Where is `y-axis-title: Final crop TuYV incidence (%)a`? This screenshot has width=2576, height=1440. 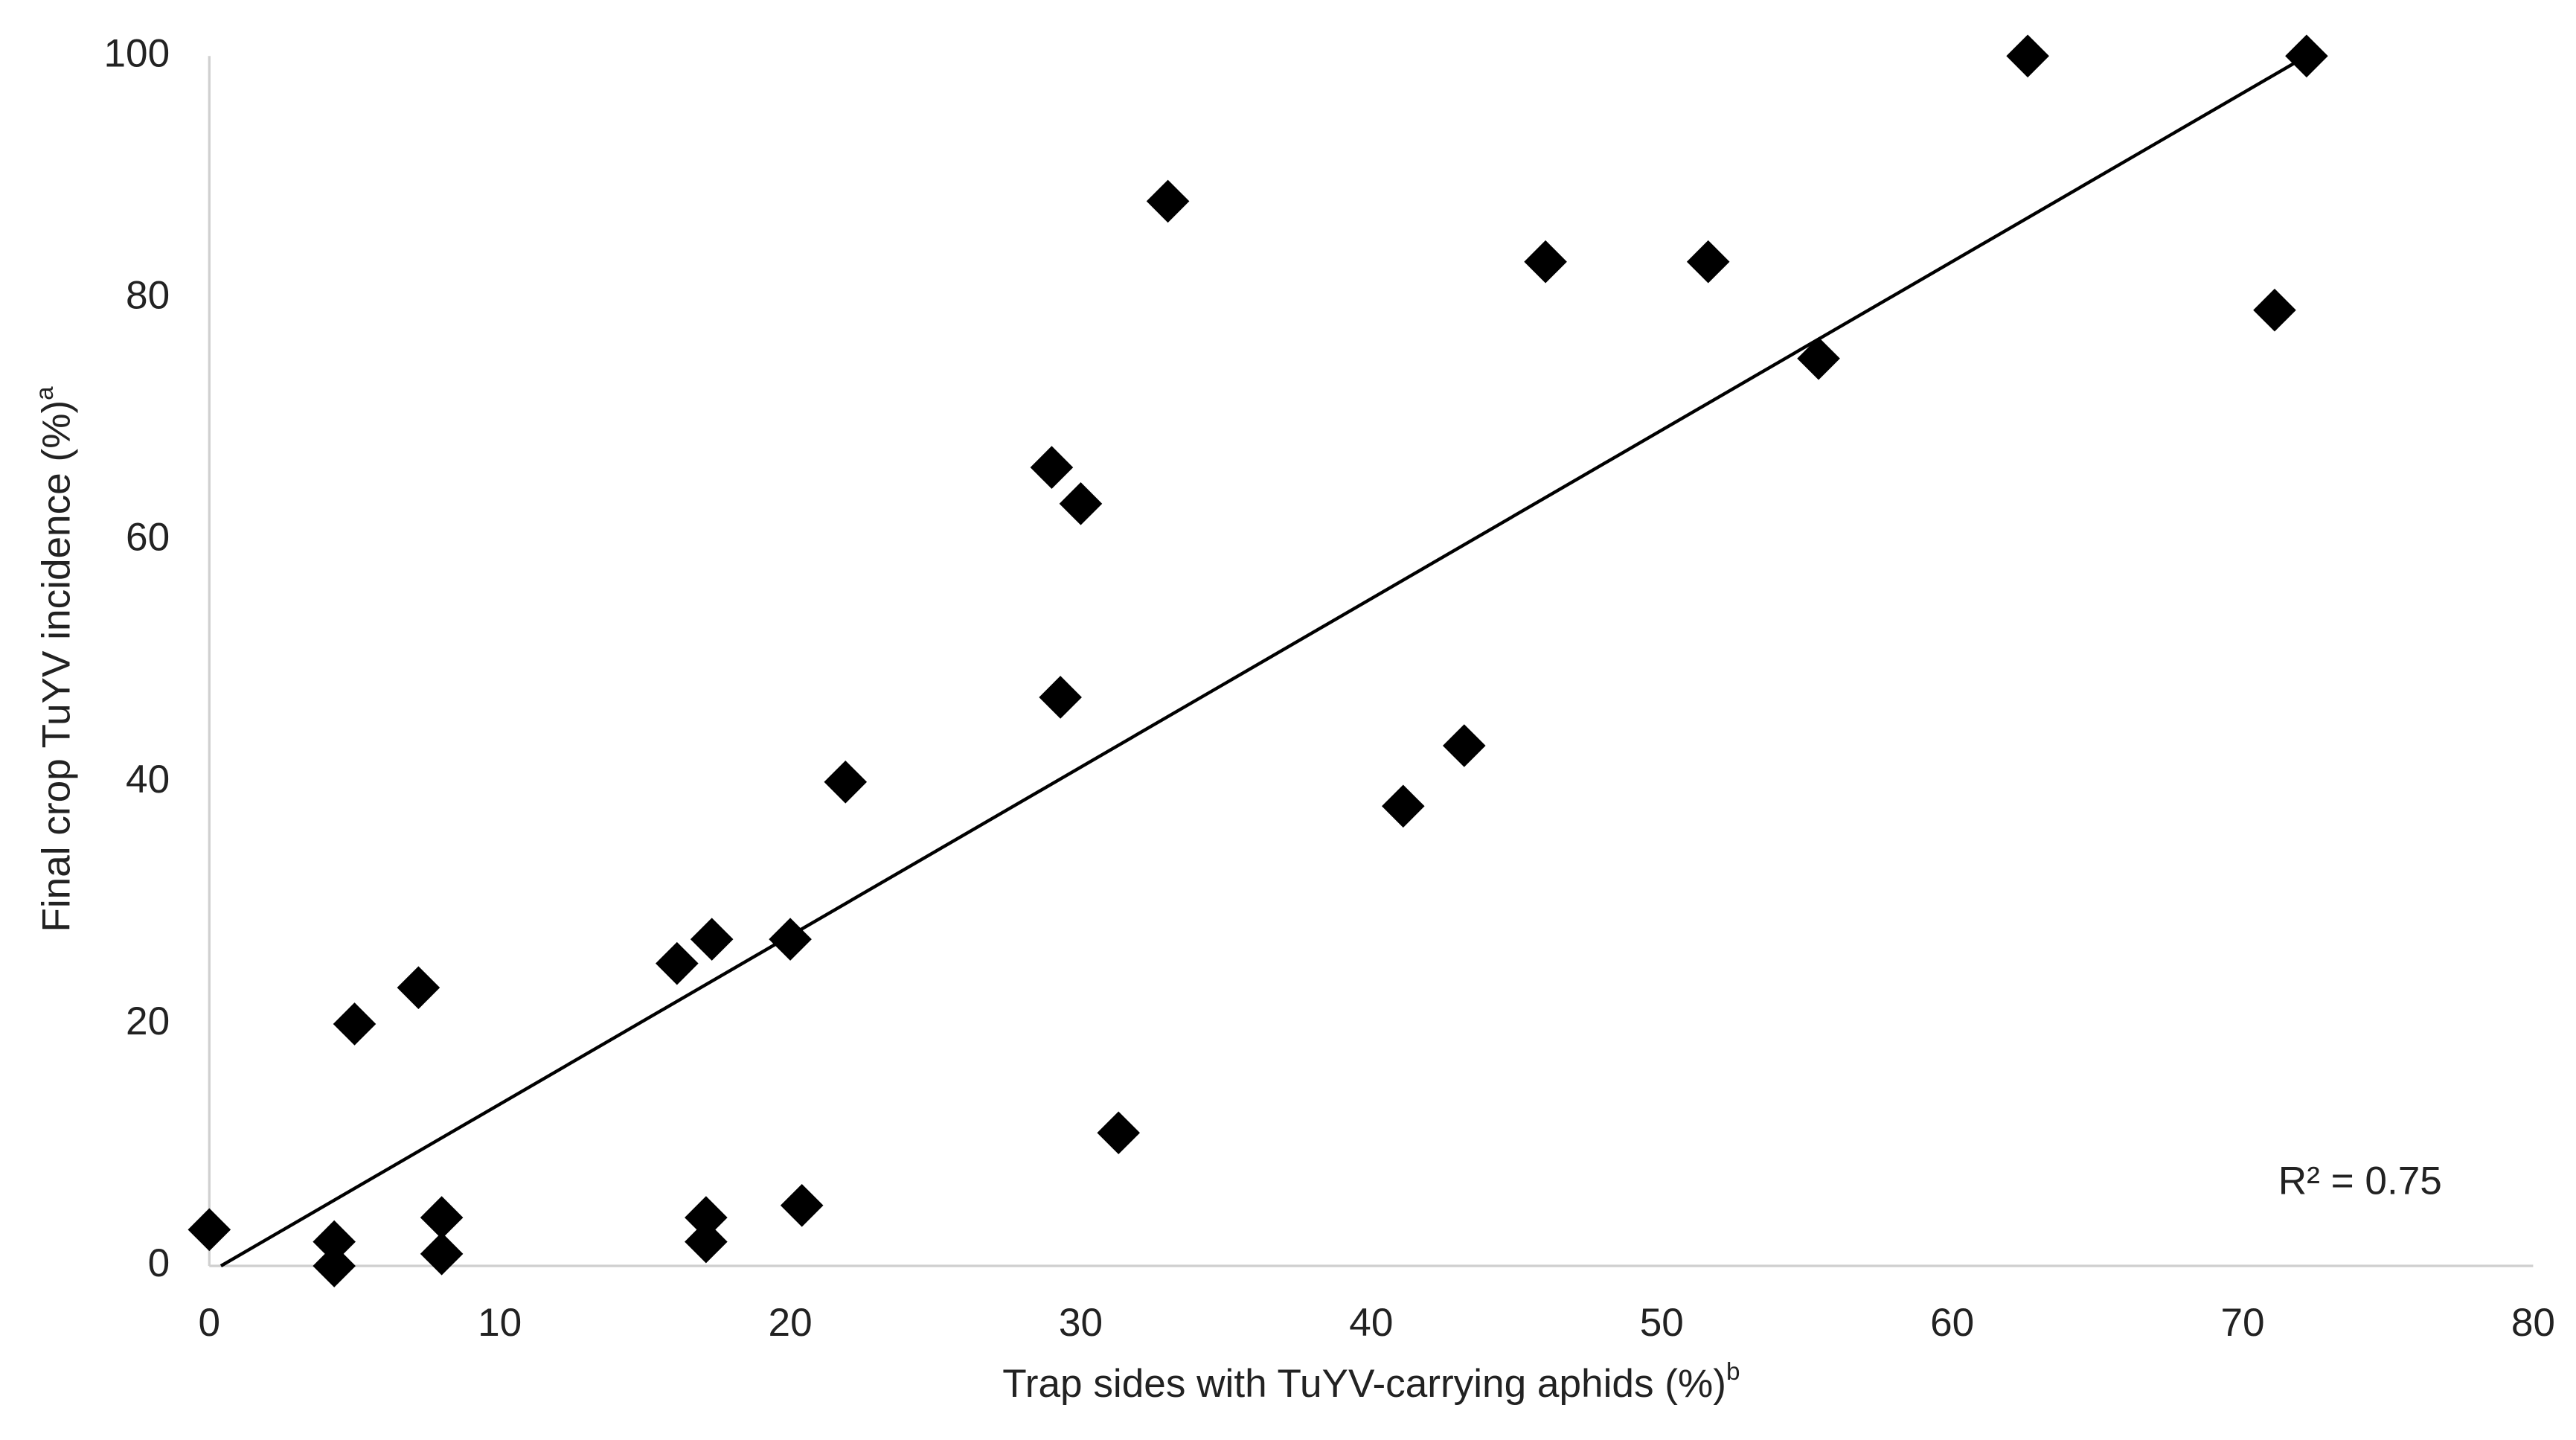
y-axis-title: Final crop TuYV incidence (%)a is located at coordinates (55, 659).